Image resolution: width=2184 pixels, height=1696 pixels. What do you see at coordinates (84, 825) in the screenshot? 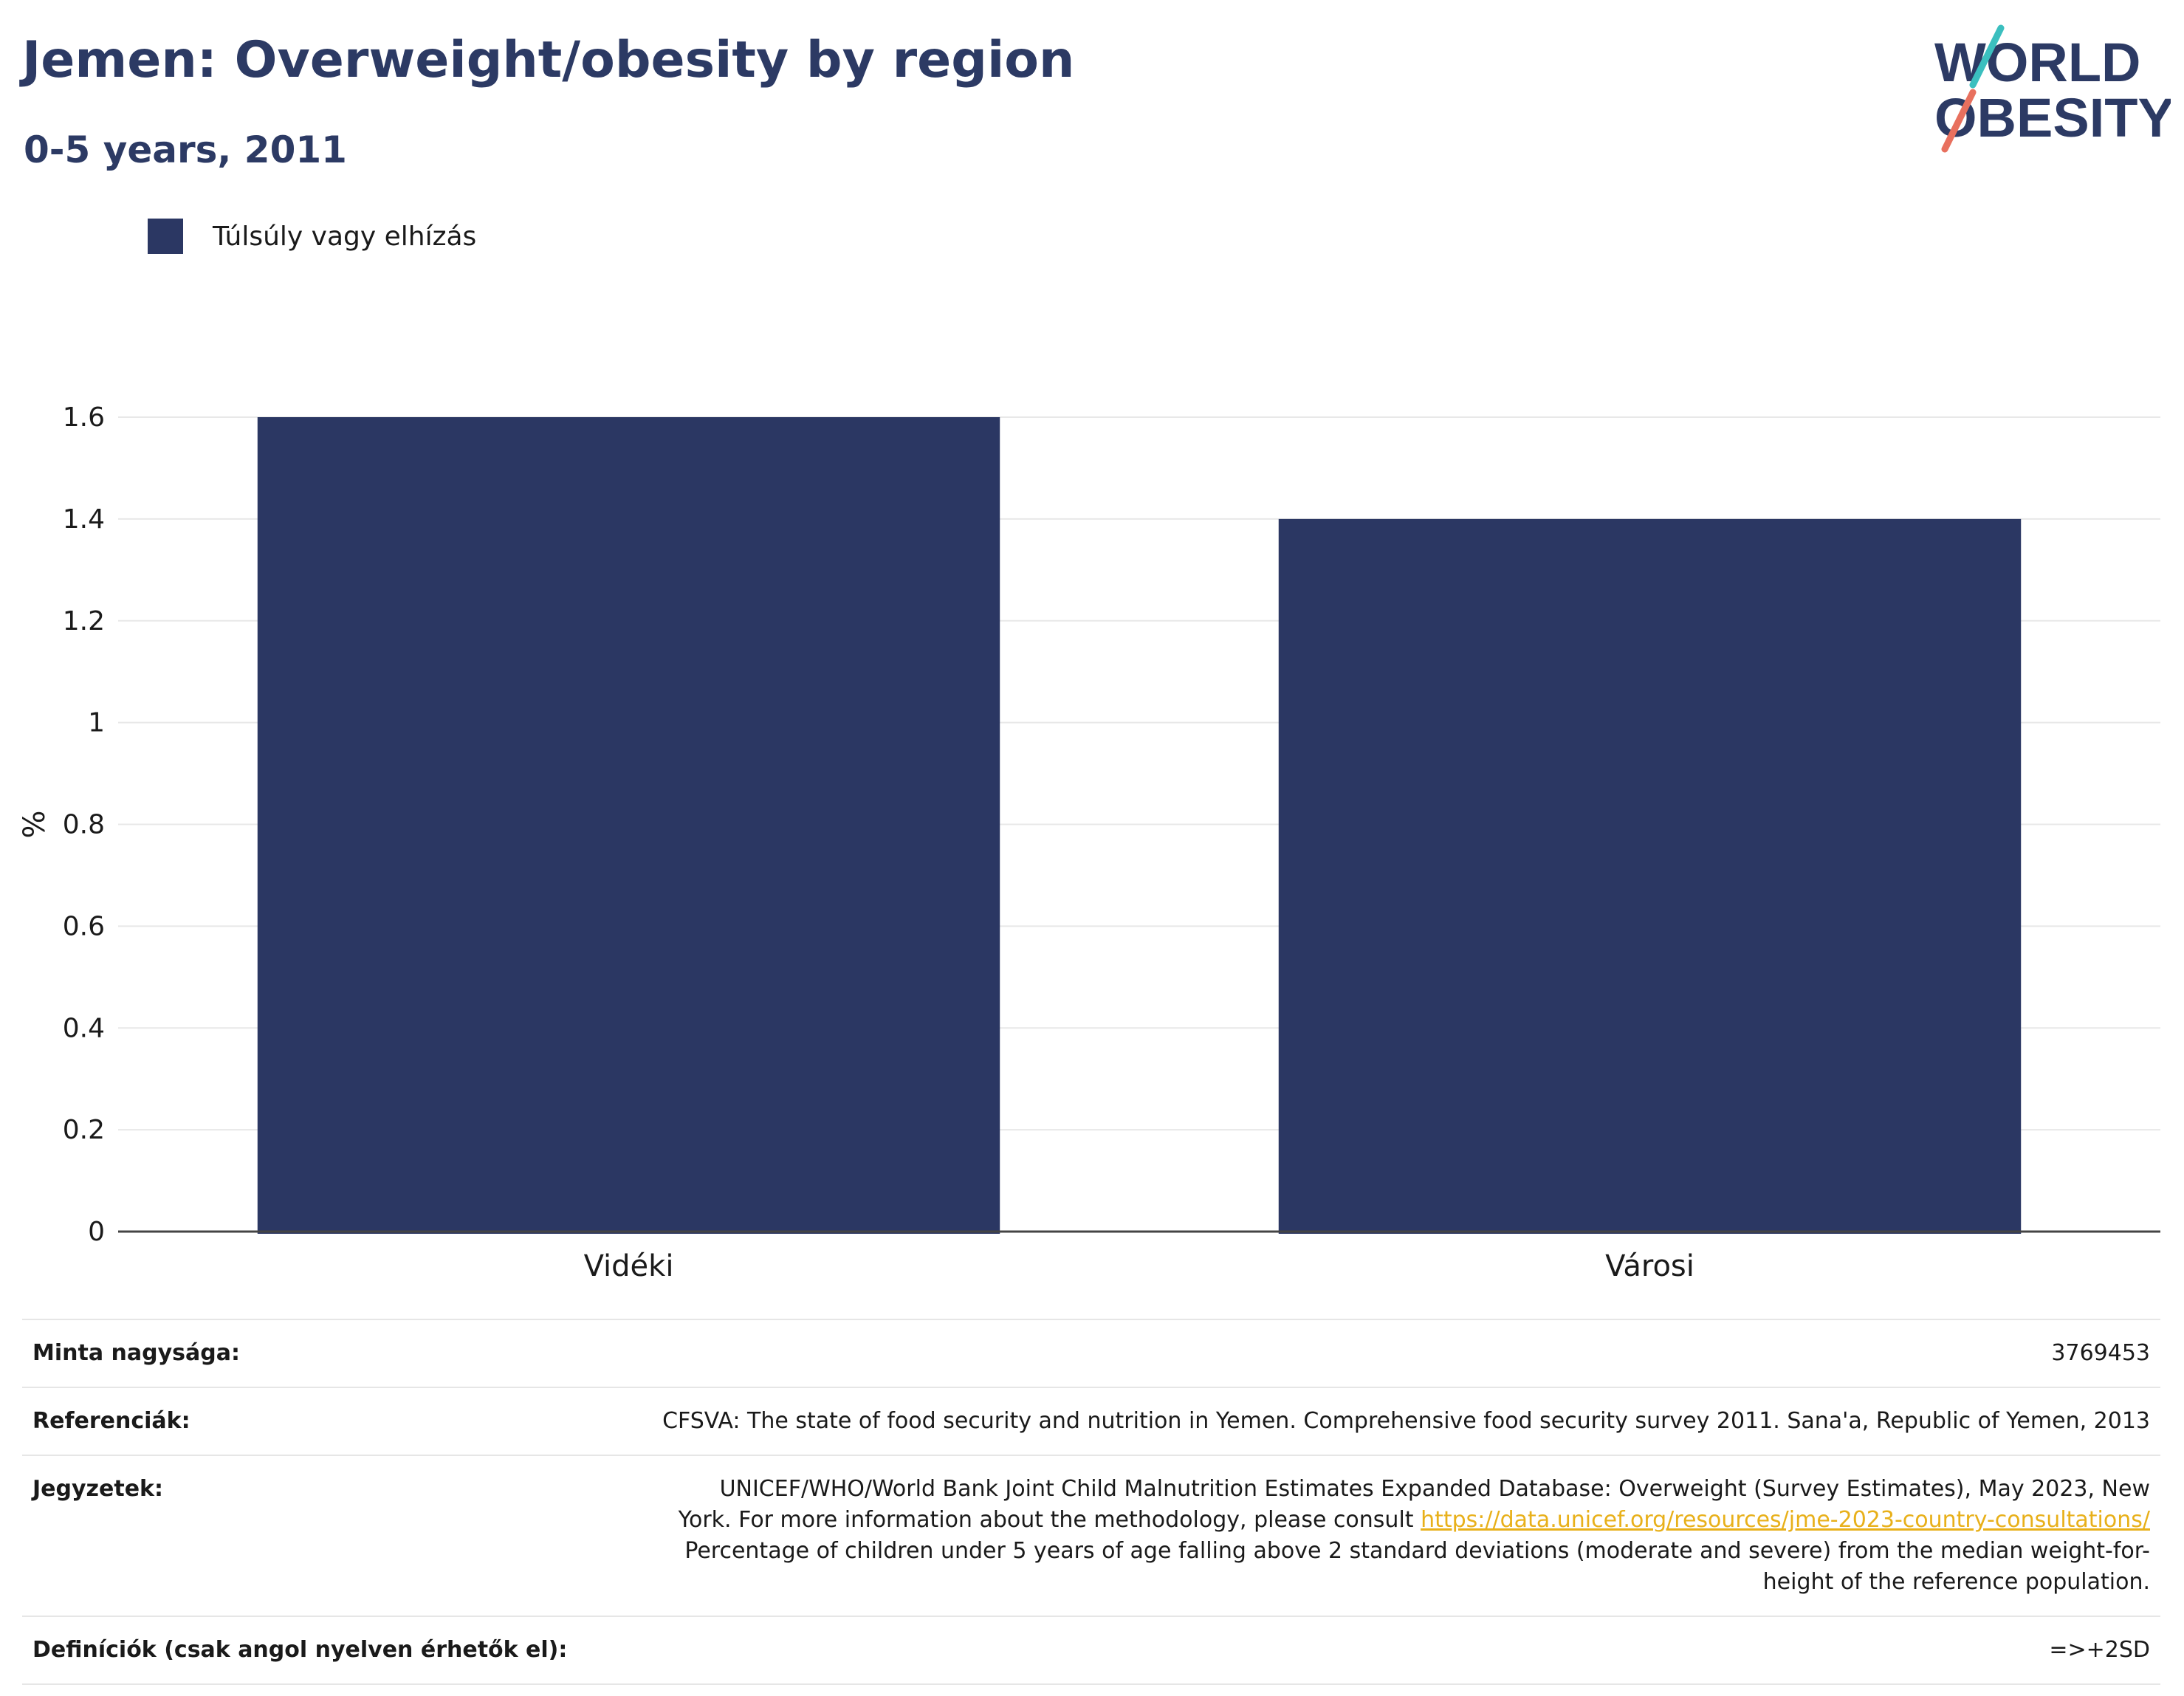
I see `y-tick-label-4: 0.8` at bounding box center [84, 825].